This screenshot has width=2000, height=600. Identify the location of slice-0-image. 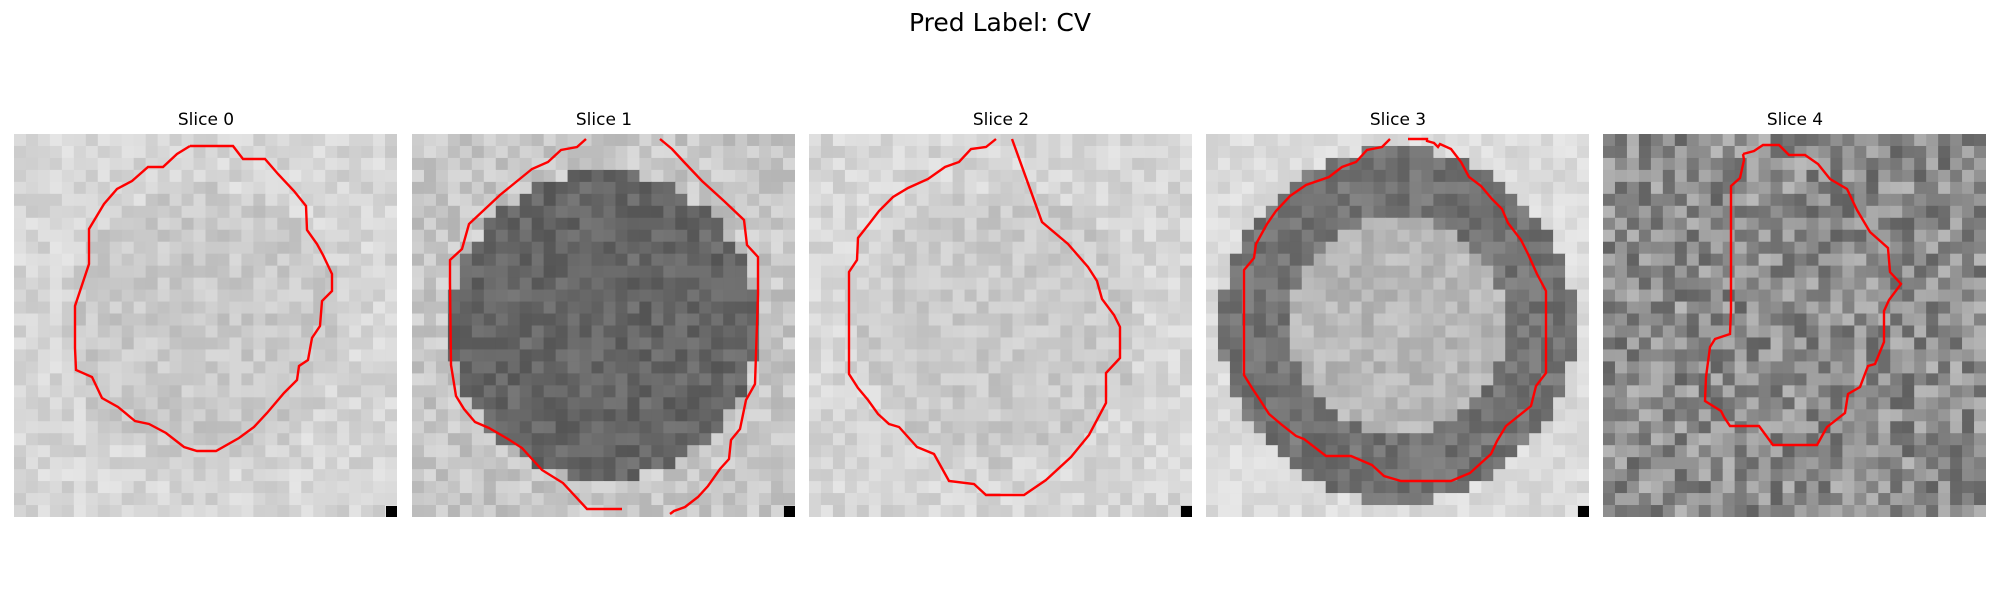
(205, 325).